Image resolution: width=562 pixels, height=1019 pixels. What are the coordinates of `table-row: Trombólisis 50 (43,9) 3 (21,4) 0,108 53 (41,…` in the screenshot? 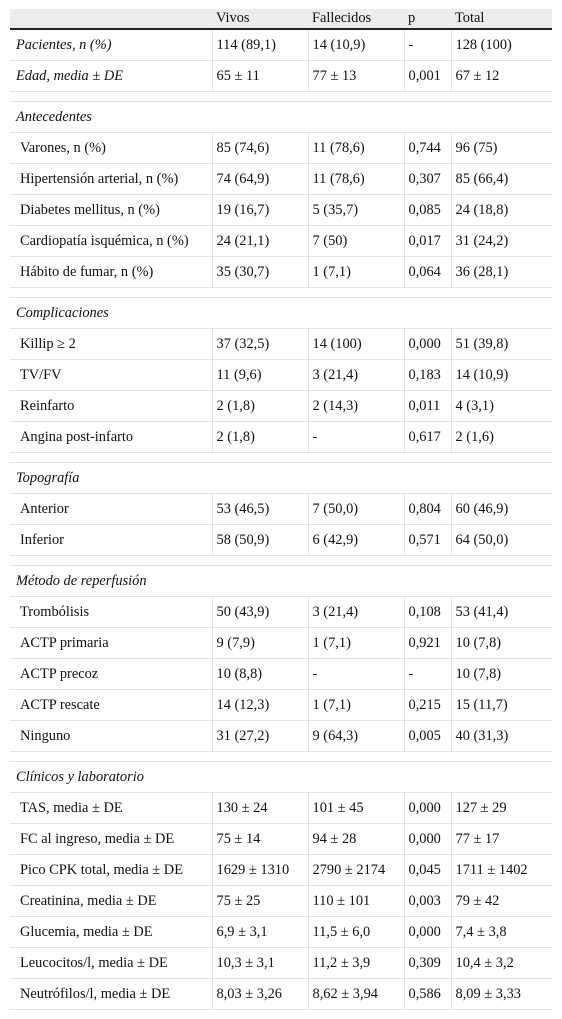 It's located at (281, 612).